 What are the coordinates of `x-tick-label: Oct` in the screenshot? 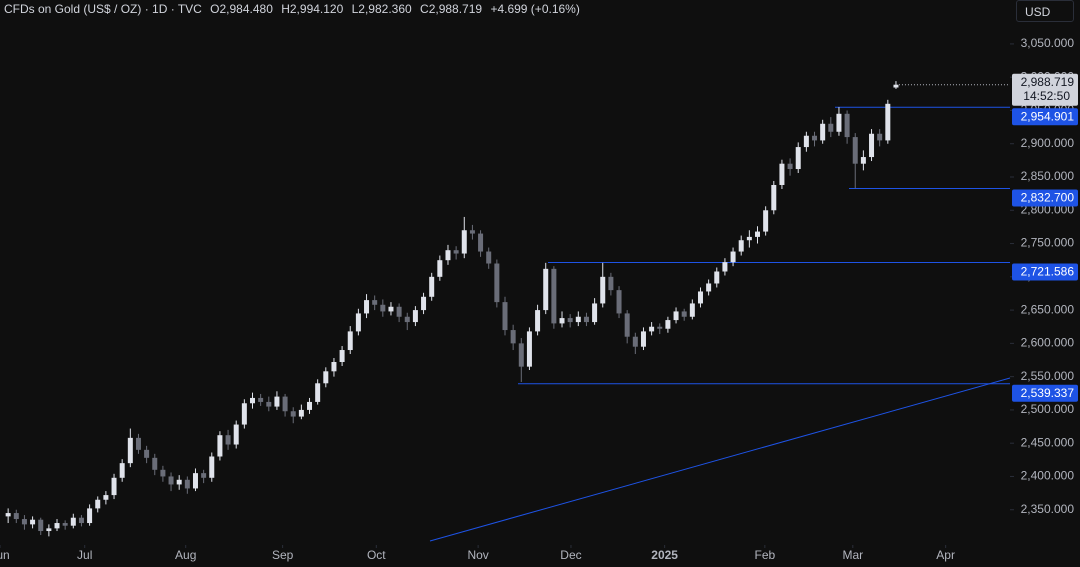 It's located at (376, 555).